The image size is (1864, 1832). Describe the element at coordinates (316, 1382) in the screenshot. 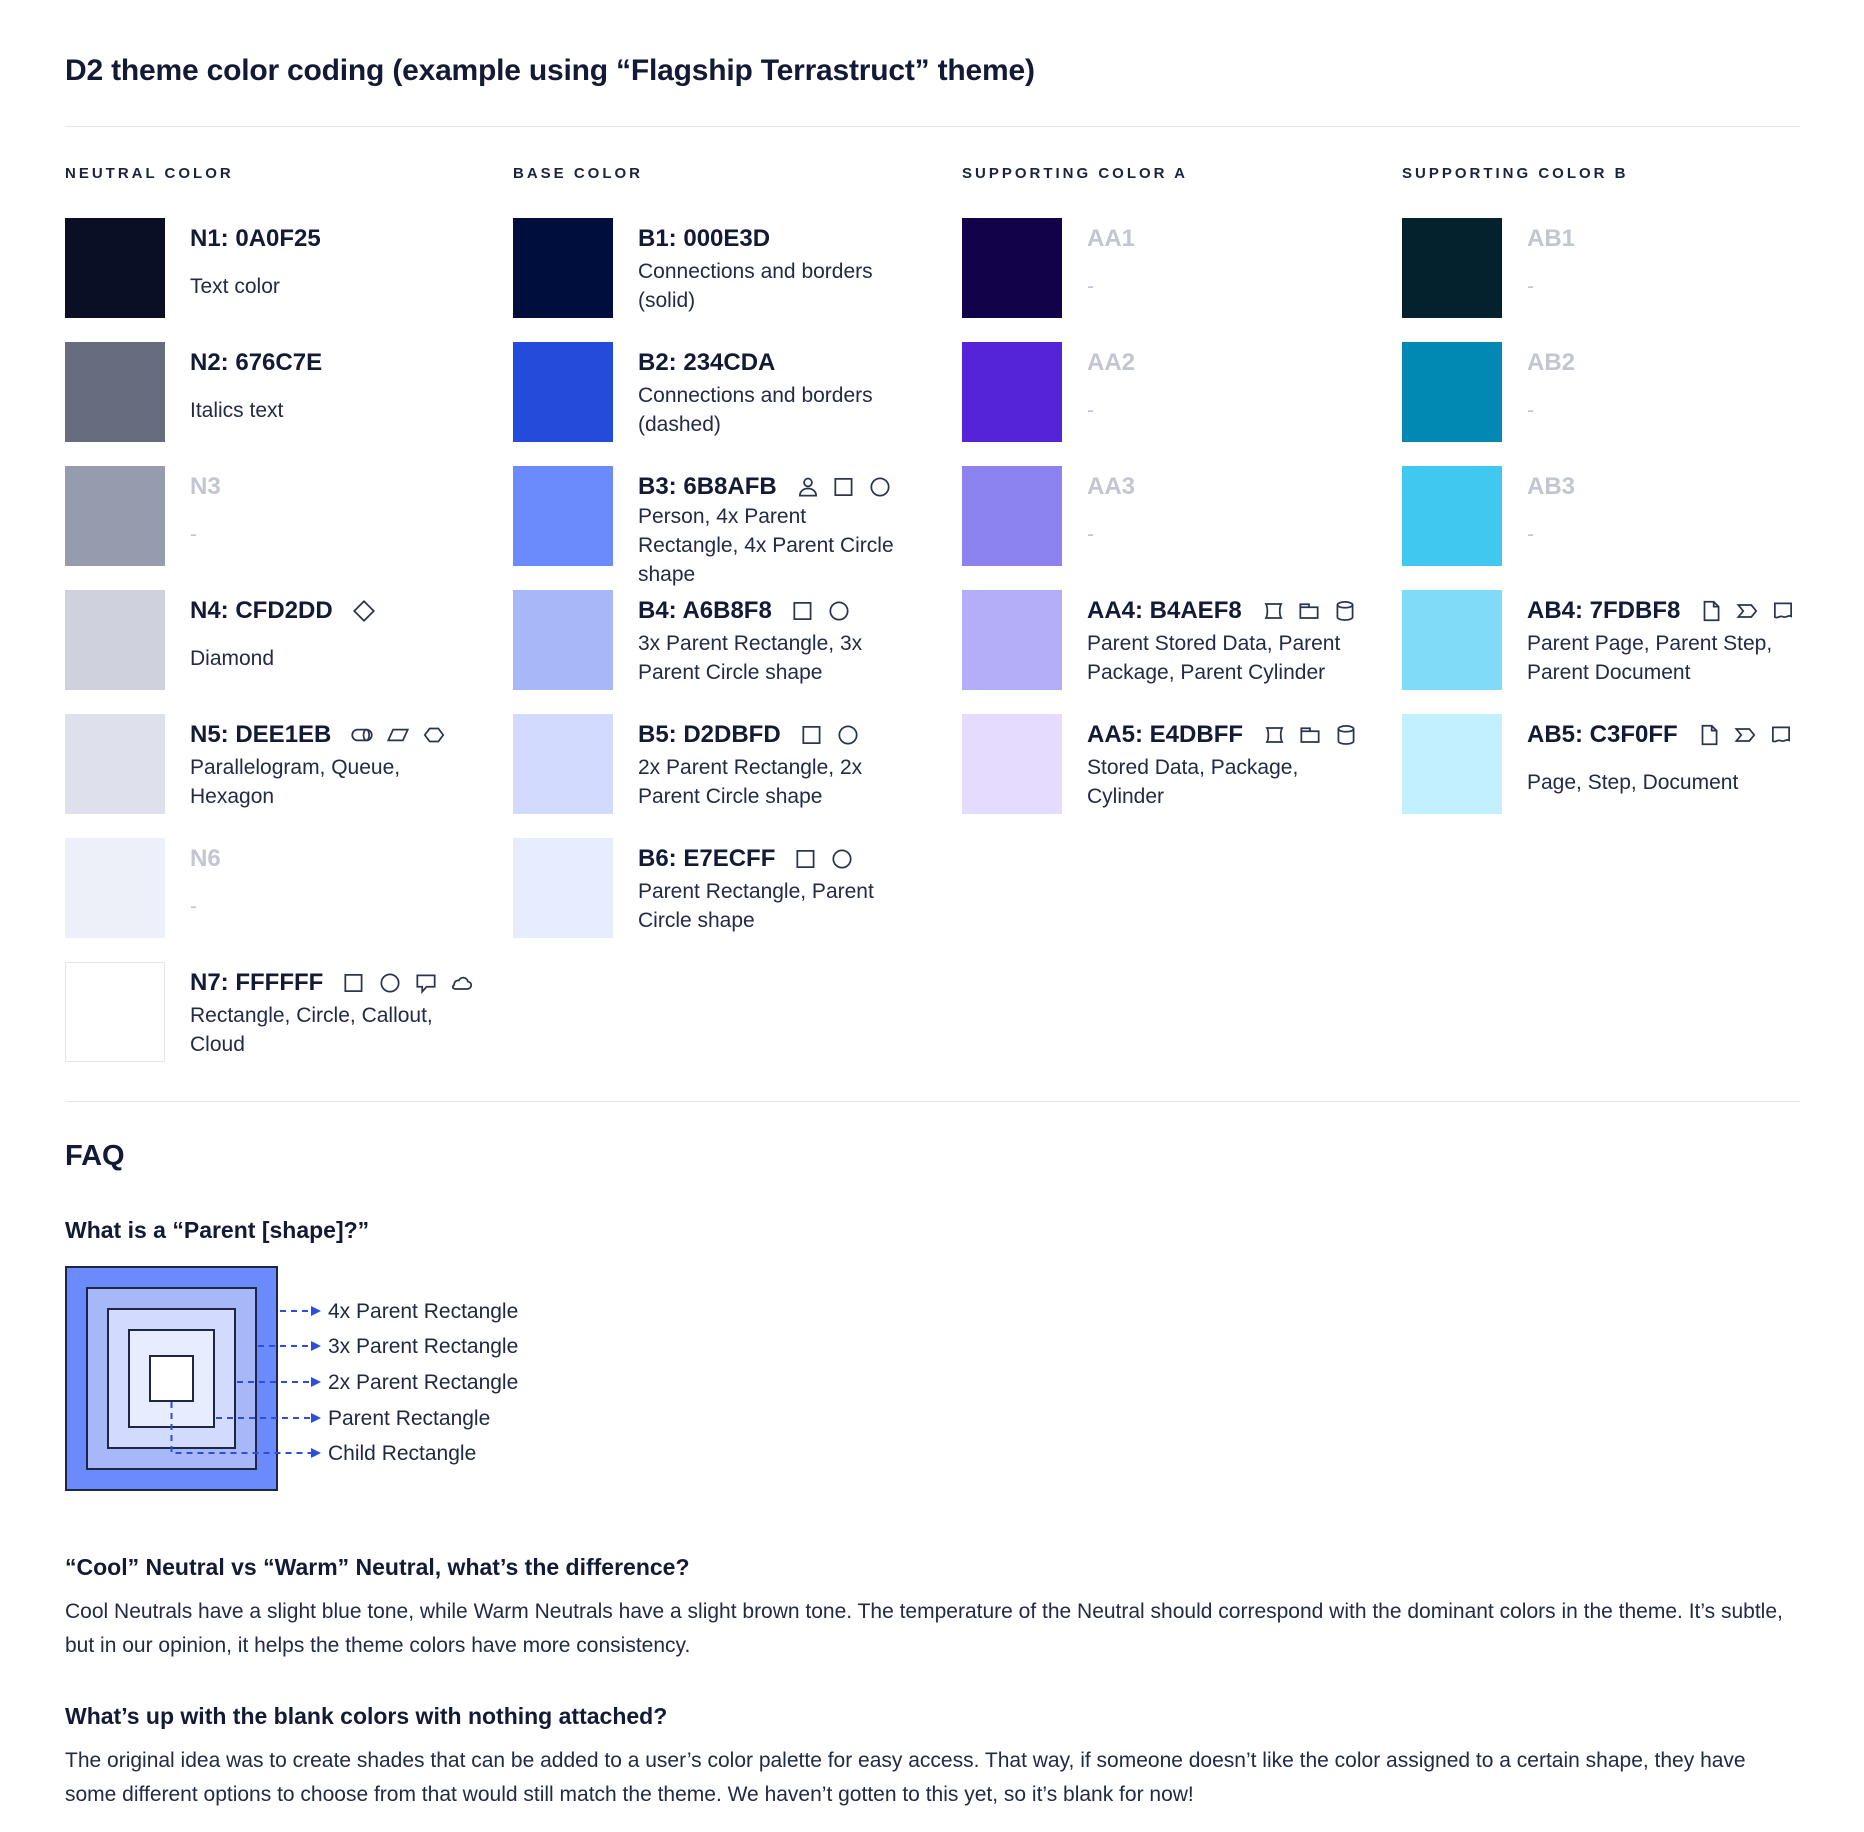

I see `diagram-arrowheads` at that location.